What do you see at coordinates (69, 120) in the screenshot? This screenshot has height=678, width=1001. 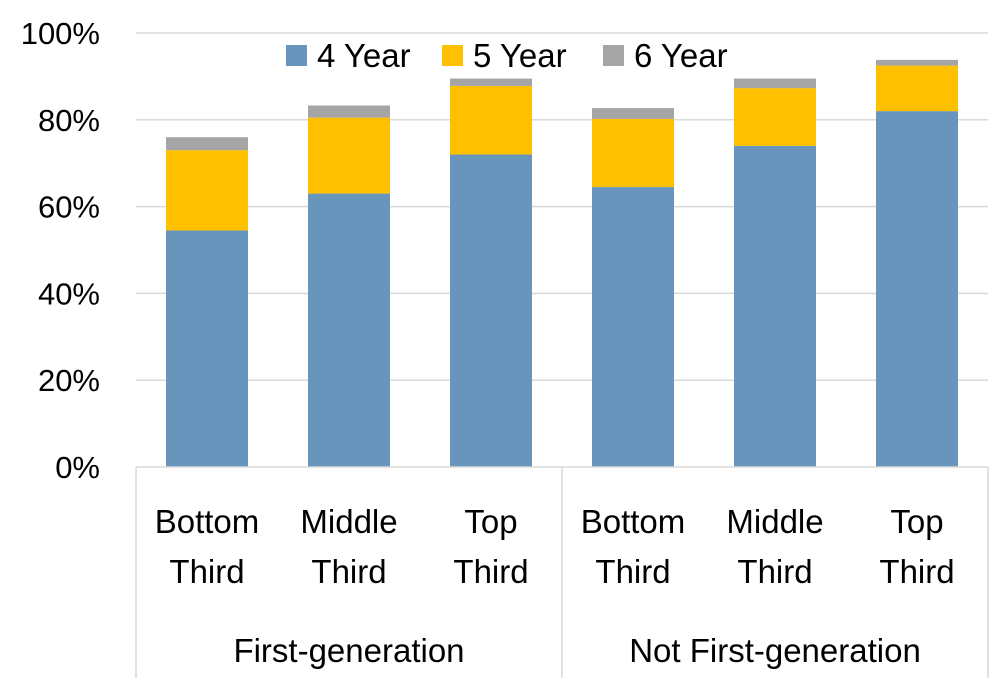 I see `y-tick-label: 80%` at bounding box center [69, 120].